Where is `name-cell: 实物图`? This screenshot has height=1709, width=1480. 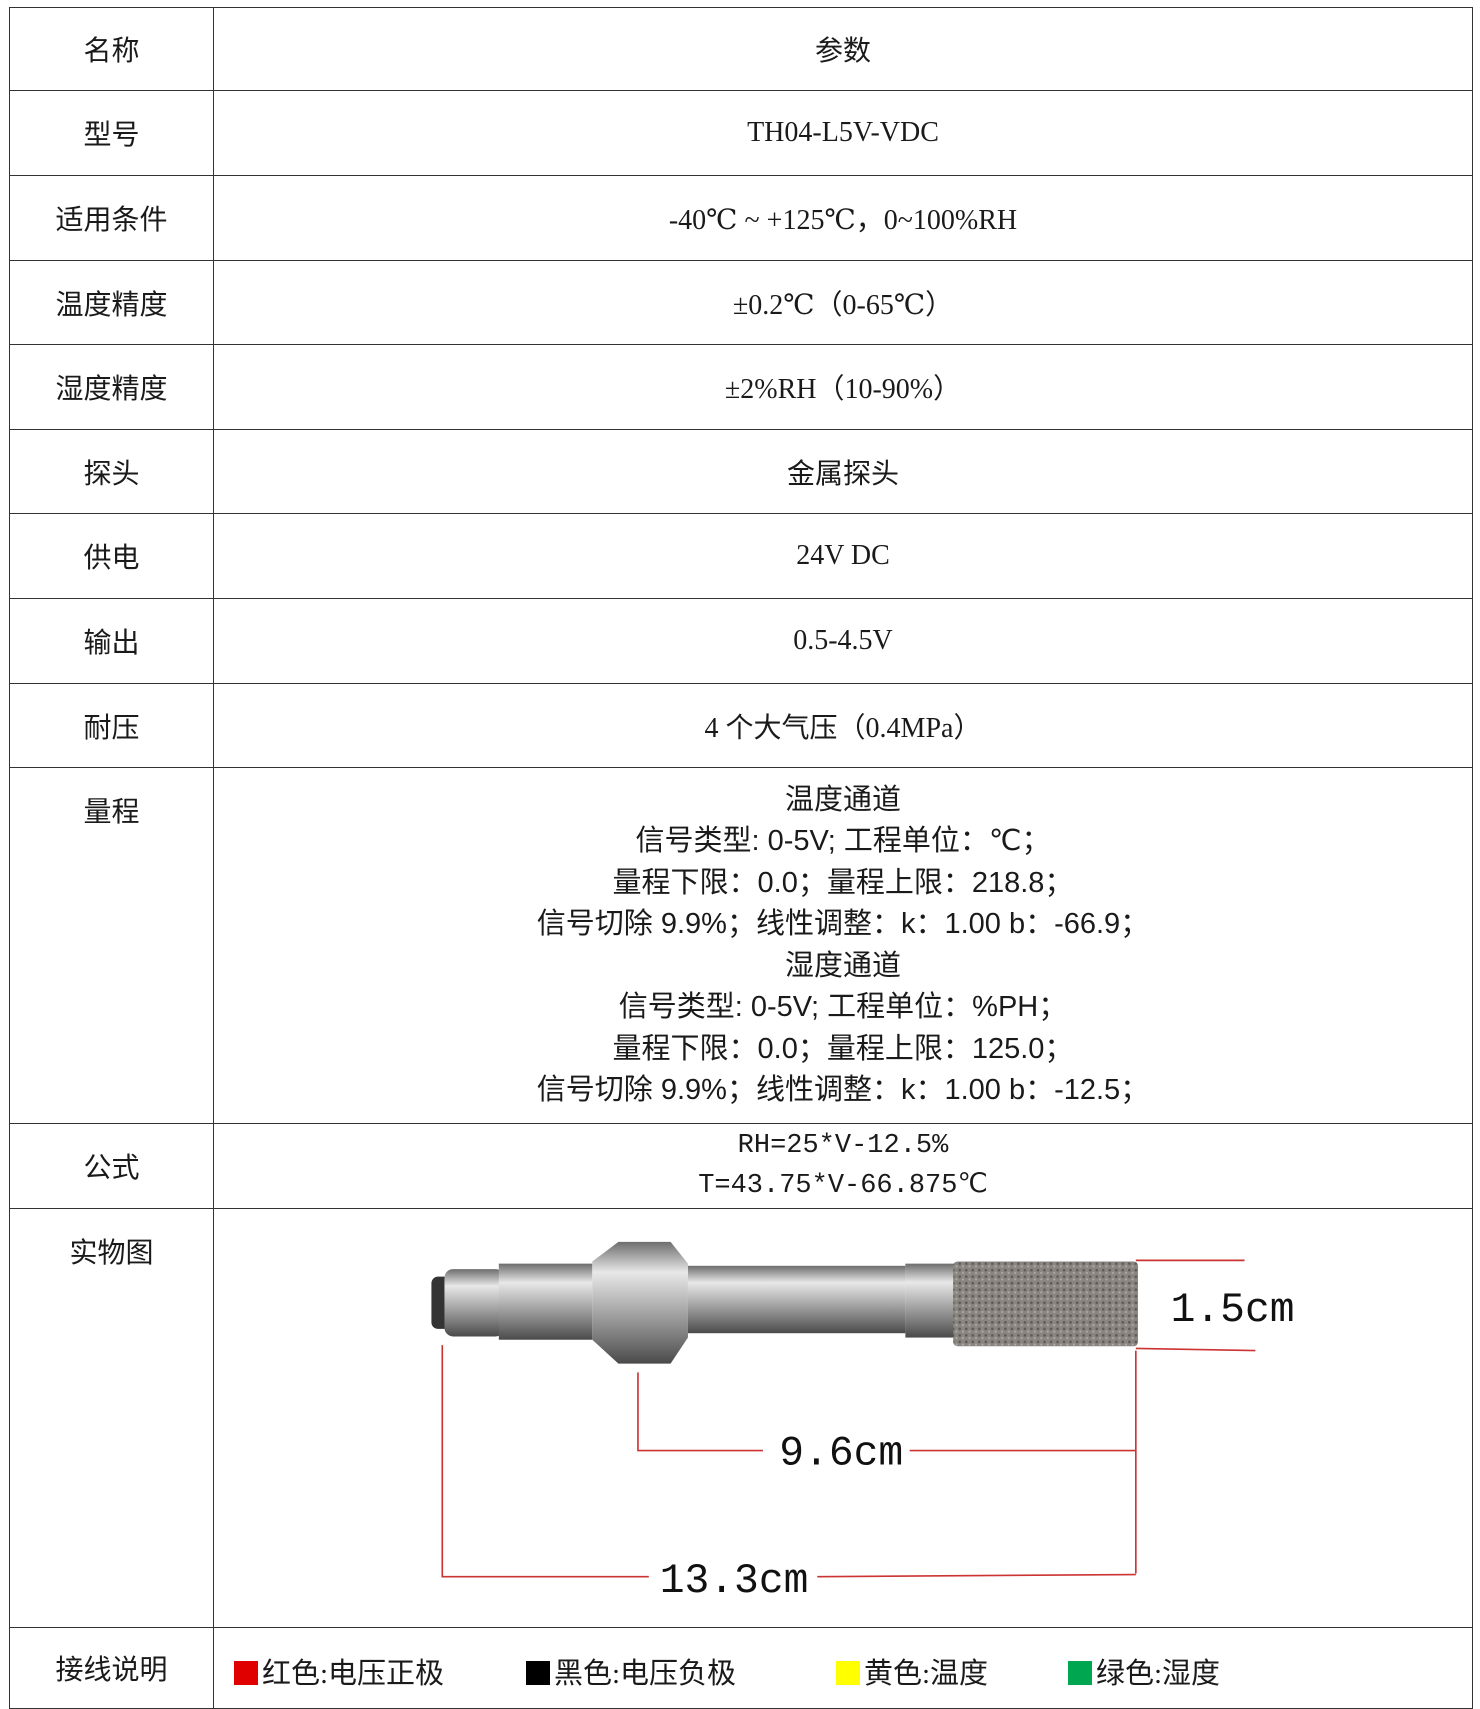 name-cell: 实物图 is located at coordinates (111, 1418).